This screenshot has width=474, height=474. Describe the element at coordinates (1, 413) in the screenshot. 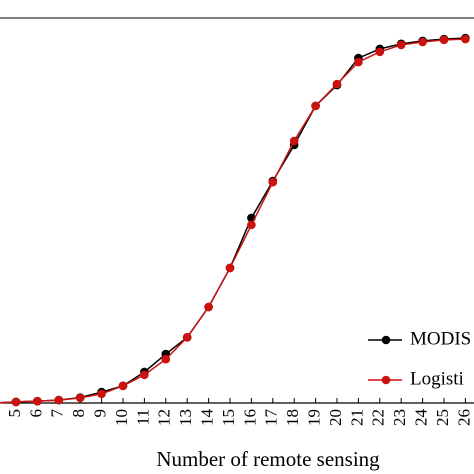

I see `x-tick-label: 4` at that location.